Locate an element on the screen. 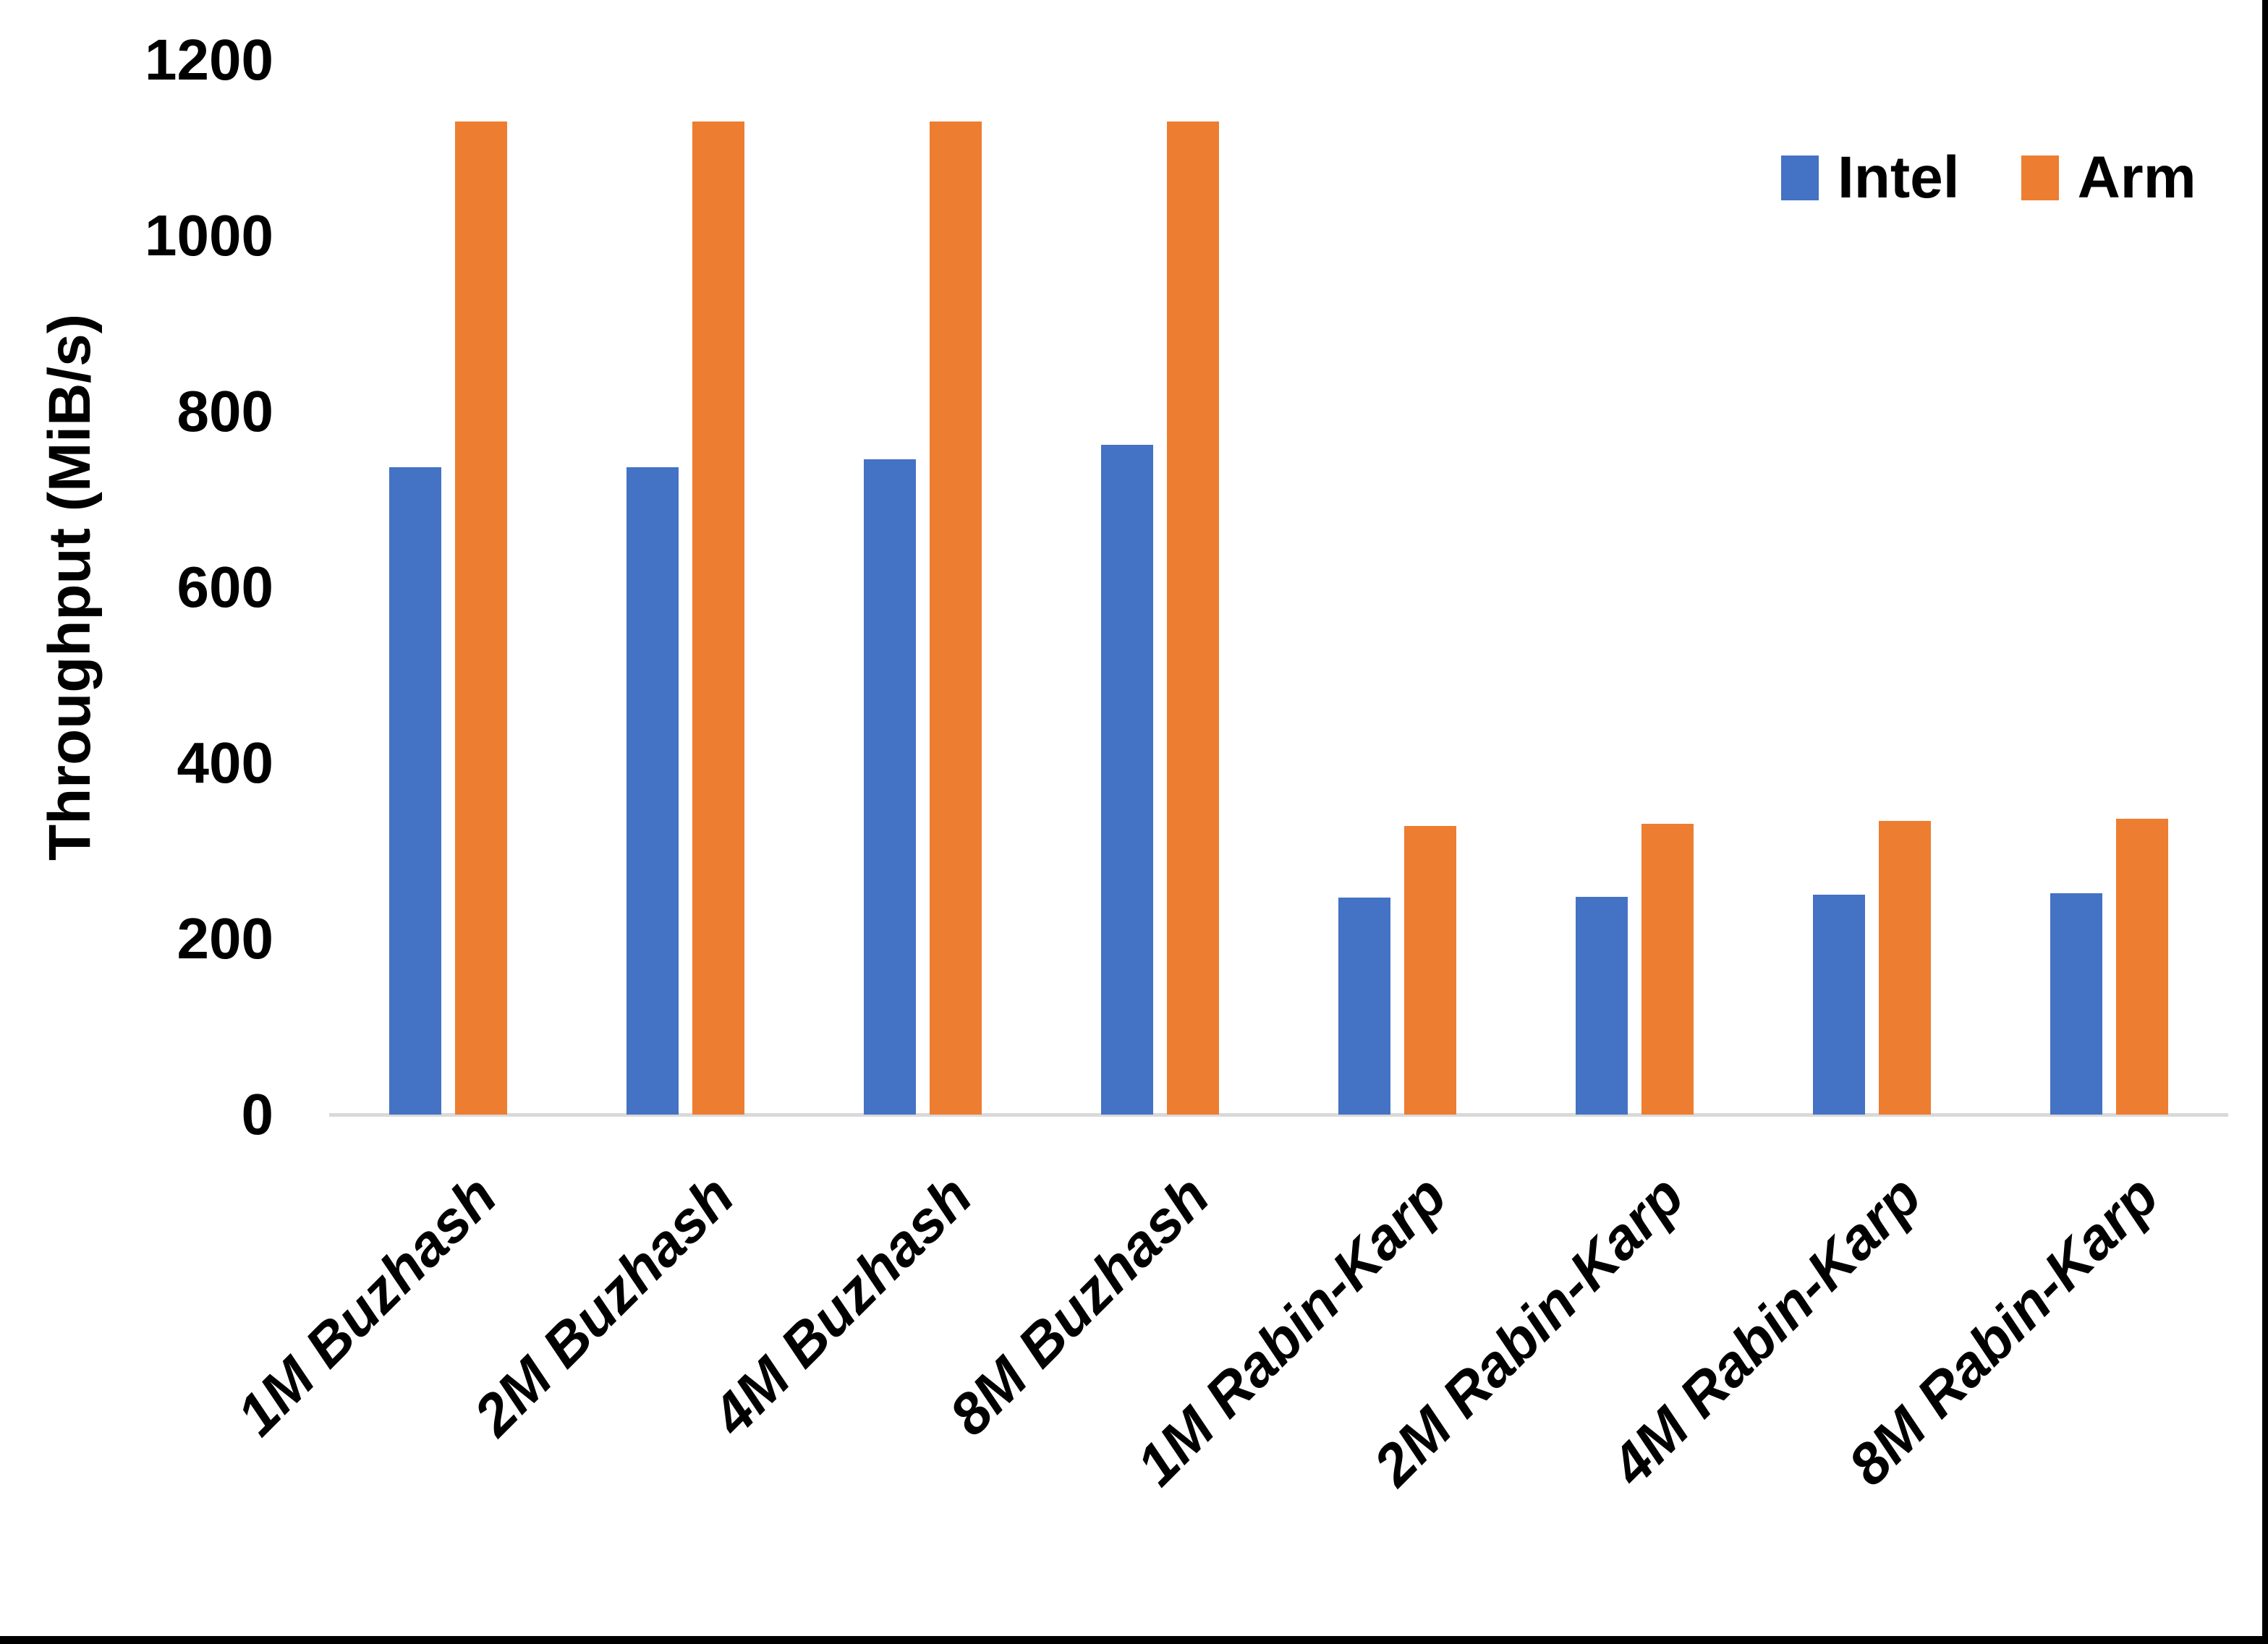 Image resolution: width=2268 pixels, height=1644 pixels. y-tick-label: 1000 is located at coordinates (209, 235).